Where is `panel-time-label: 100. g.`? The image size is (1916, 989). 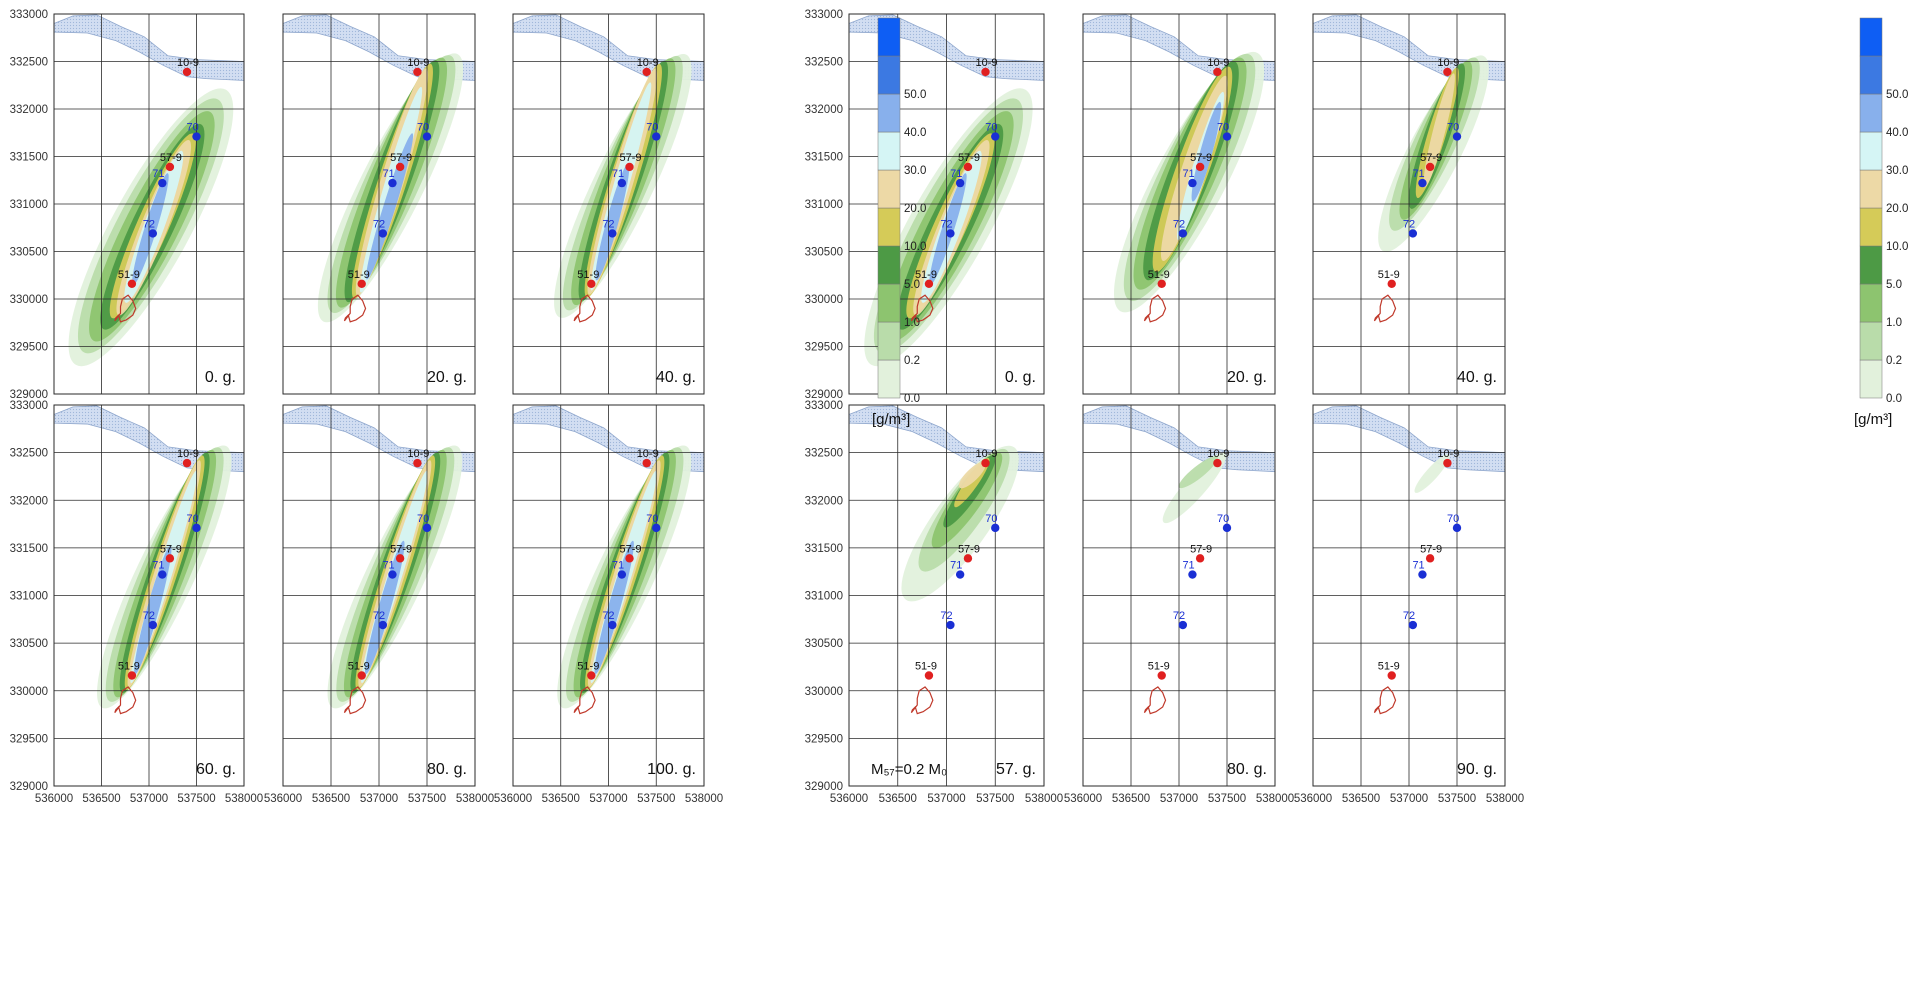
panel-time-label: 100. g. is located at coordinates (671, 769).